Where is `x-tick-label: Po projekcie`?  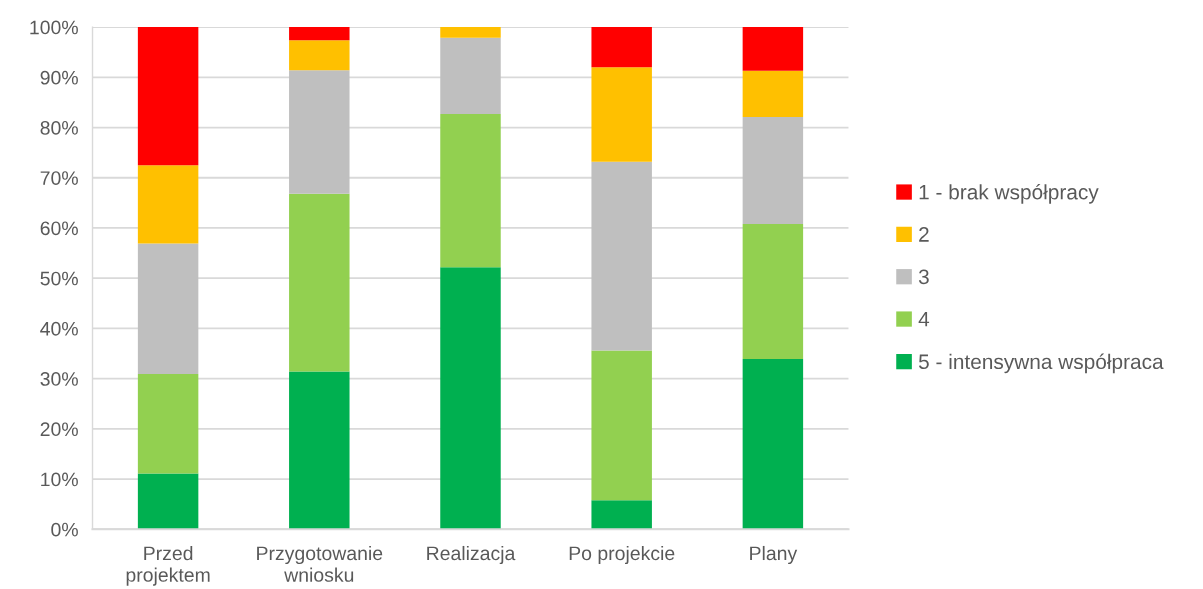 x-tick-label: Po projekcie is located at coordinates (622, 555).